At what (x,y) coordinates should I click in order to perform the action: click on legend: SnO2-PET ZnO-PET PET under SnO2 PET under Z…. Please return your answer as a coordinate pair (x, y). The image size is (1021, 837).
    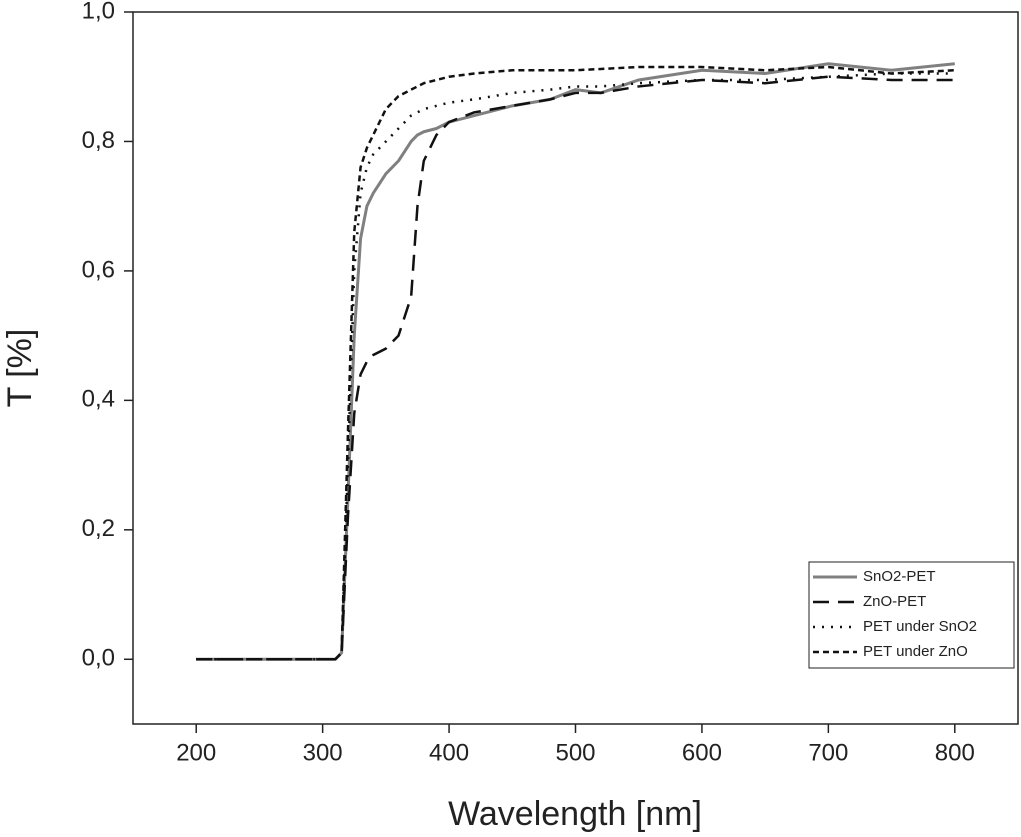
    Looking at the image, I should click on (911, 615).